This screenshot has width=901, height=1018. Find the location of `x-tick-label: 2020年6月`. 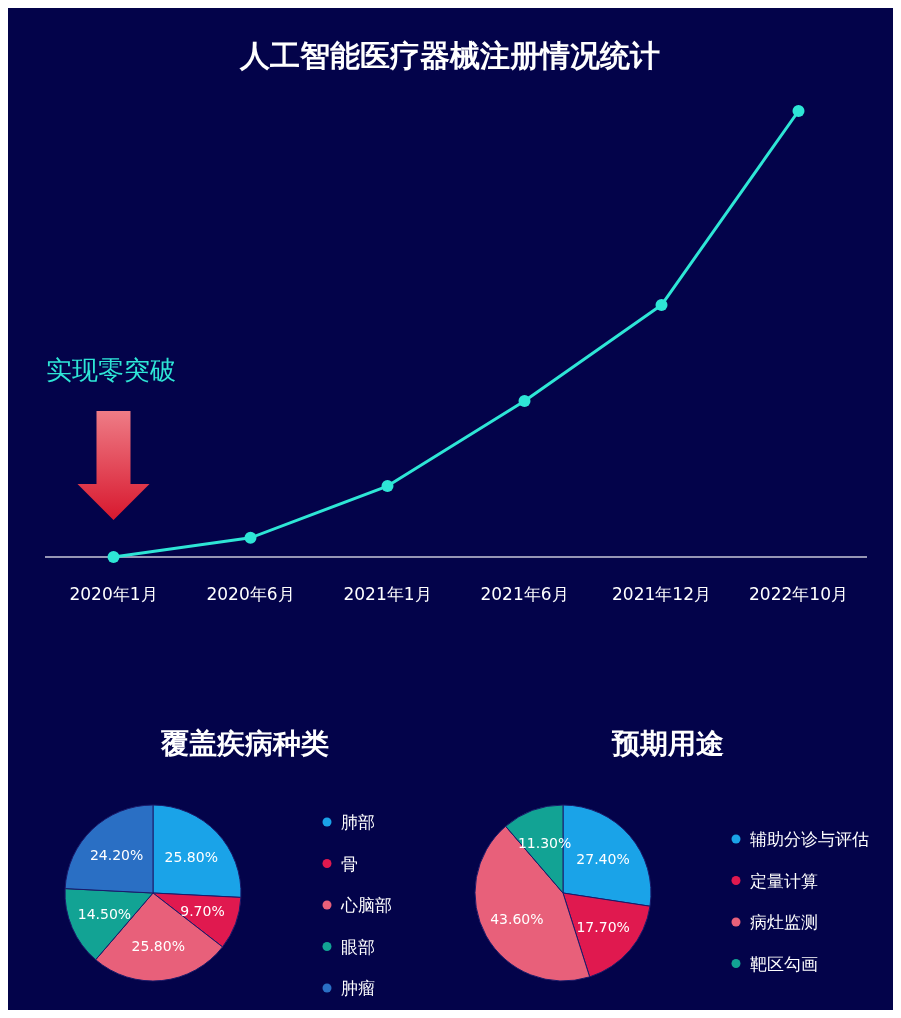

x-tick-label: 2020年6月 is located at coordinates (250, 594).